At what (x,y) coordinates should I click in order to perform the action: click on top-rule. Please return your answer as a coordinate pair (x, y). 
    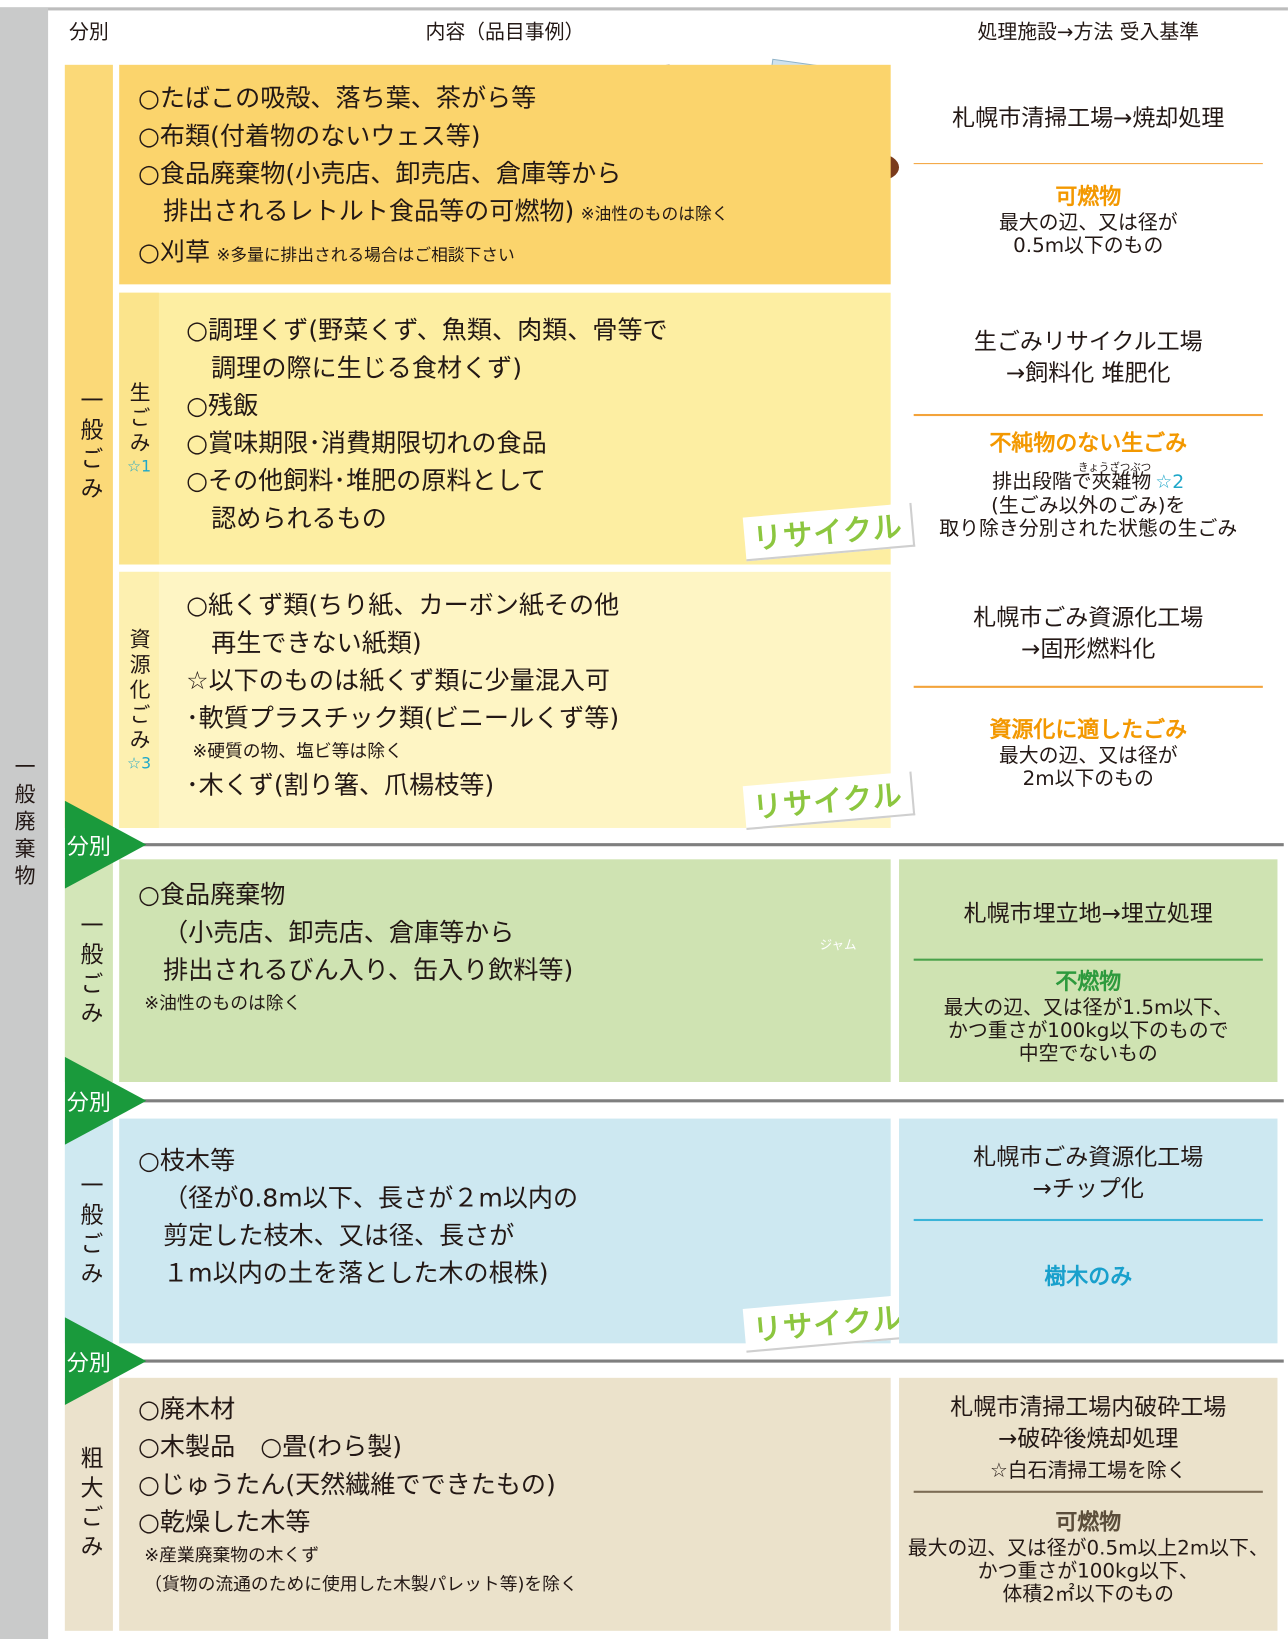
    Looking at the image, I should click on (644, 9).